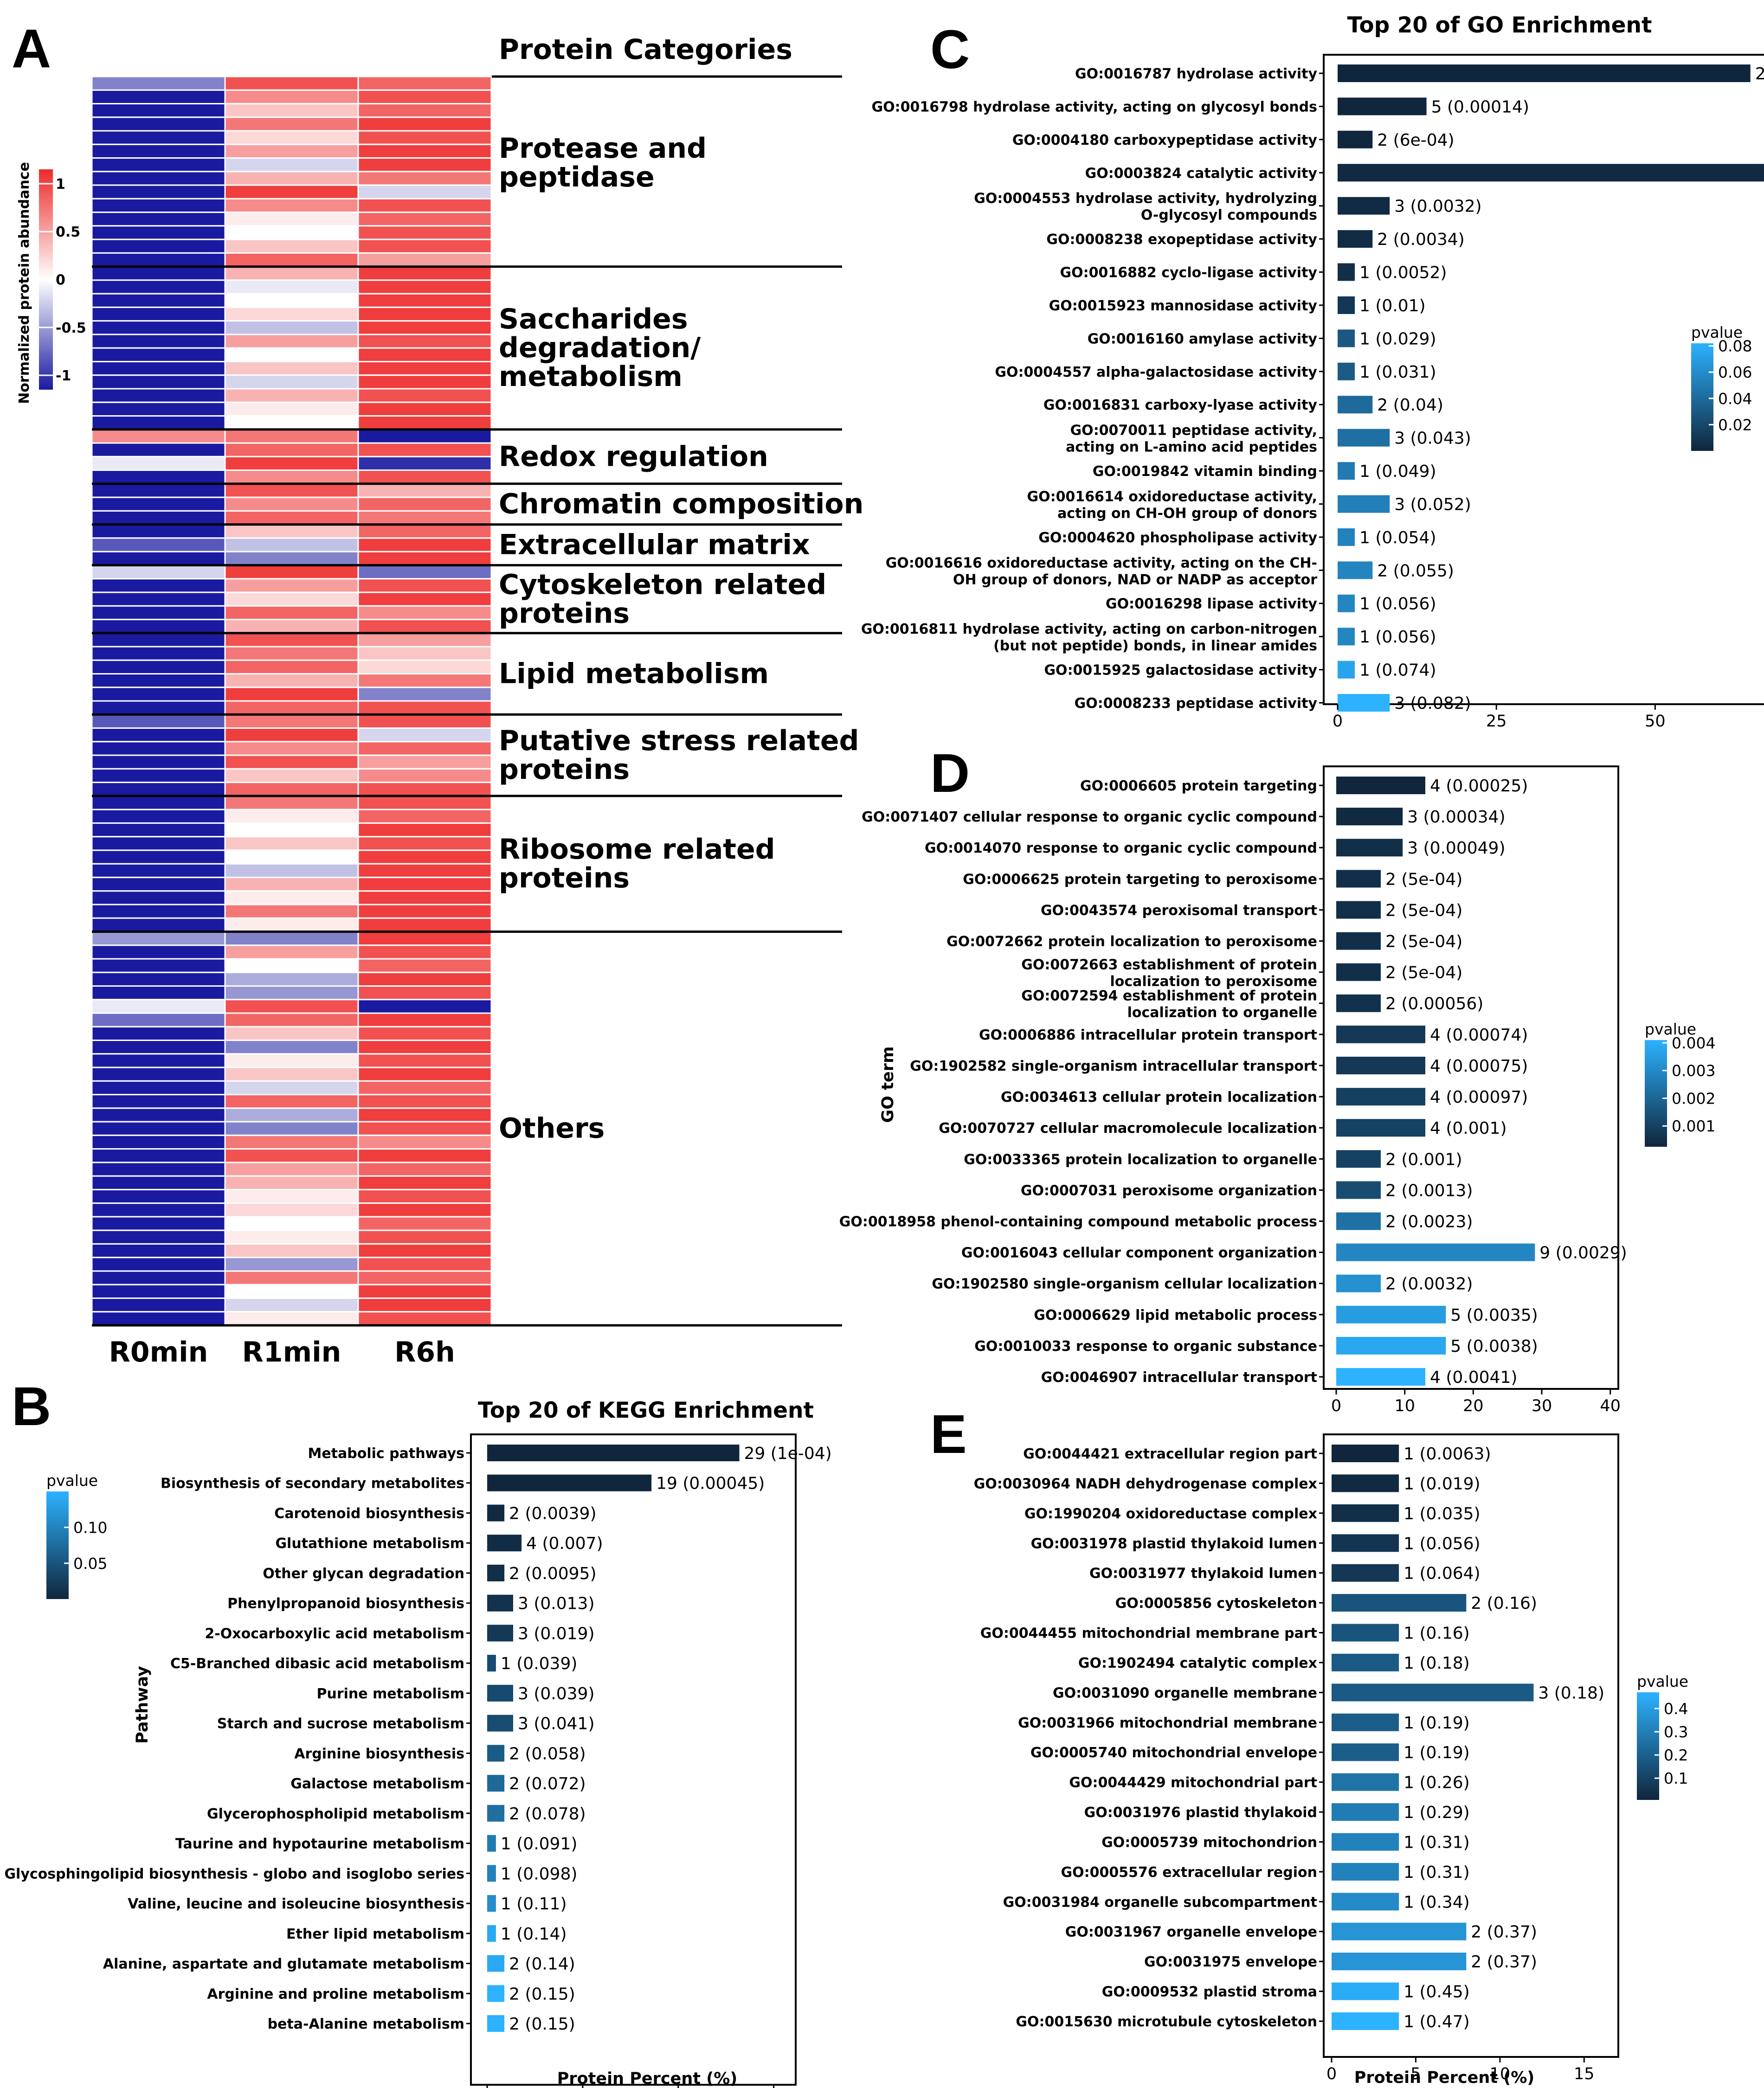  I want to click on value-label: 1 (0.074), so click(1398, 670).